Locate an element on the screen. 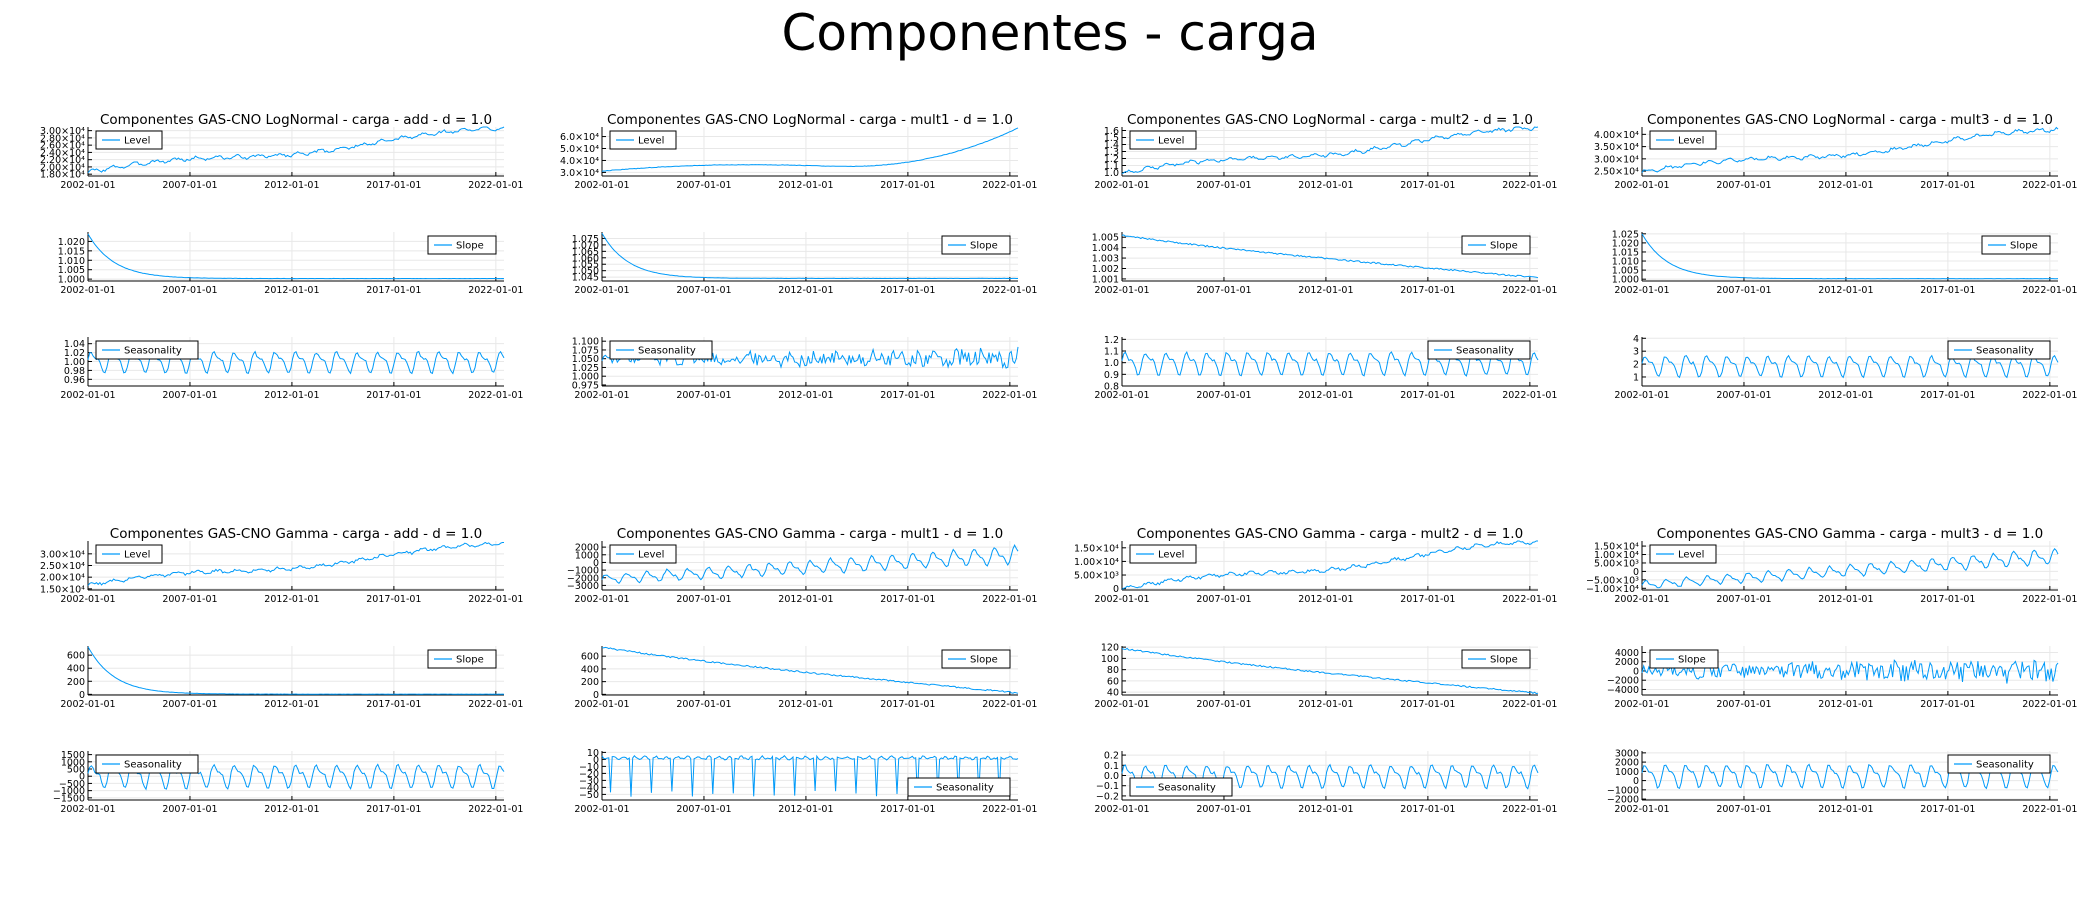  y-tick-label: 3 is located at coordinates (1636, 352).